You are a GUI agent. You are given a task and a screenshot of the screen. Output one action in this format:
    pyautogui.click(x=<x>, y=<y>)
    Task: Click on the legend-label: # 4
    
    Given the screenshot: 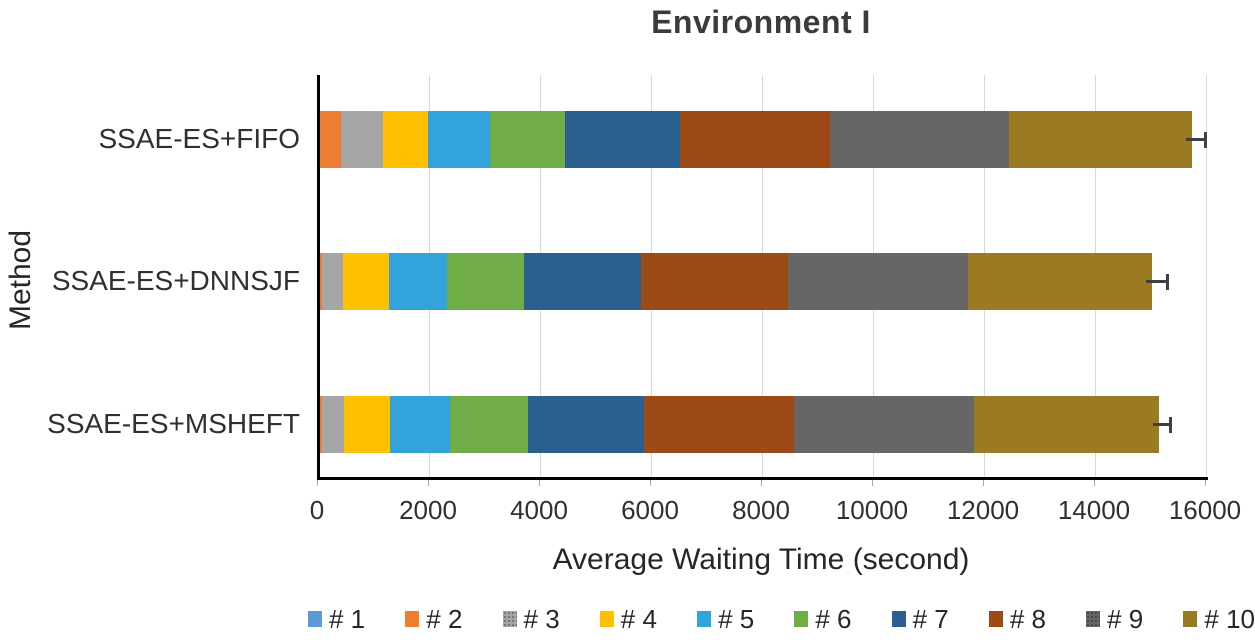 What is the action you would take?
    pyautogui.click(x=638, y=618)
    